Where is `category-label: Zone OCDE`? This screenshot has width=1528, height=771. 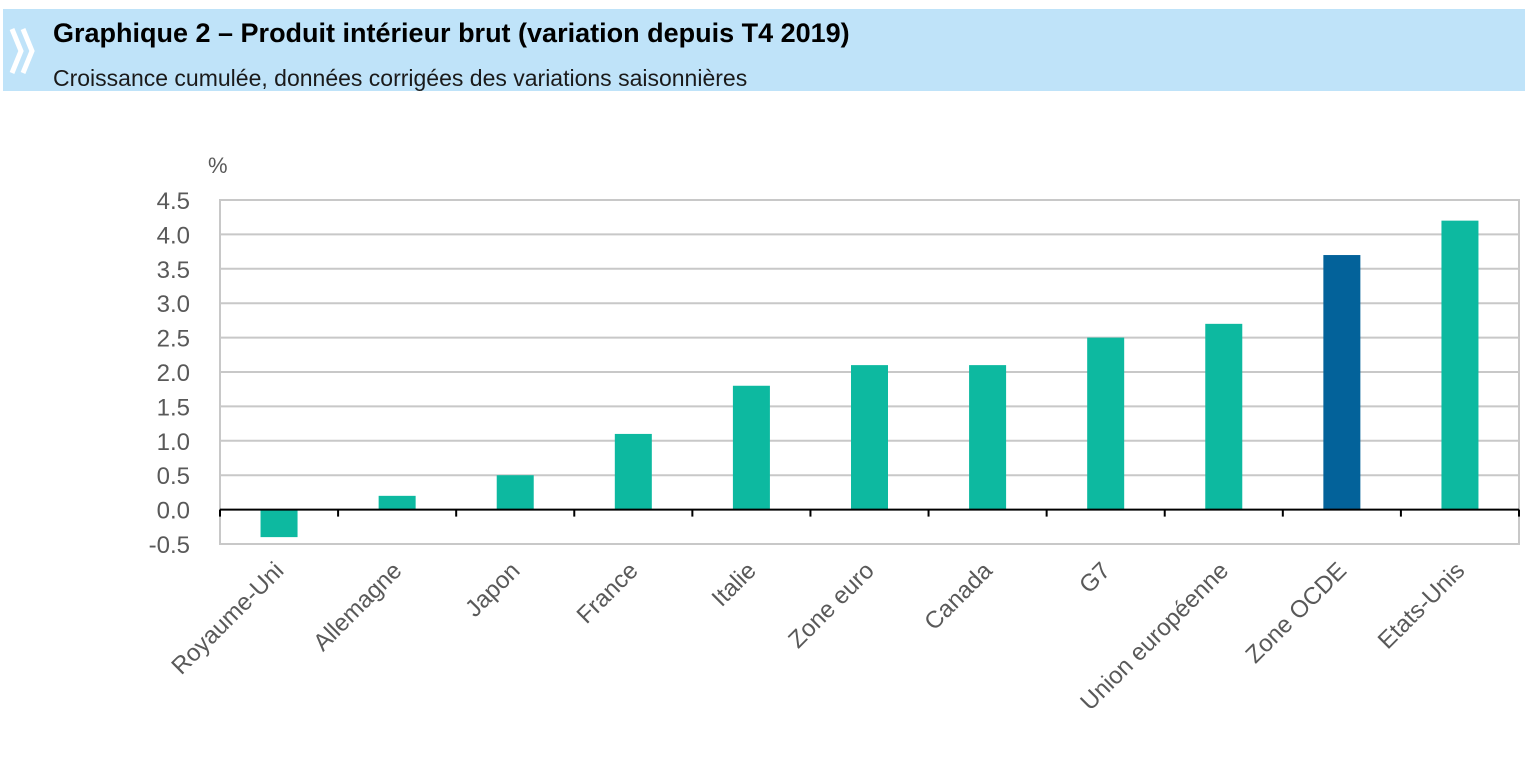 category-label: Zone OCDE is located at coordinates (1297, 613).